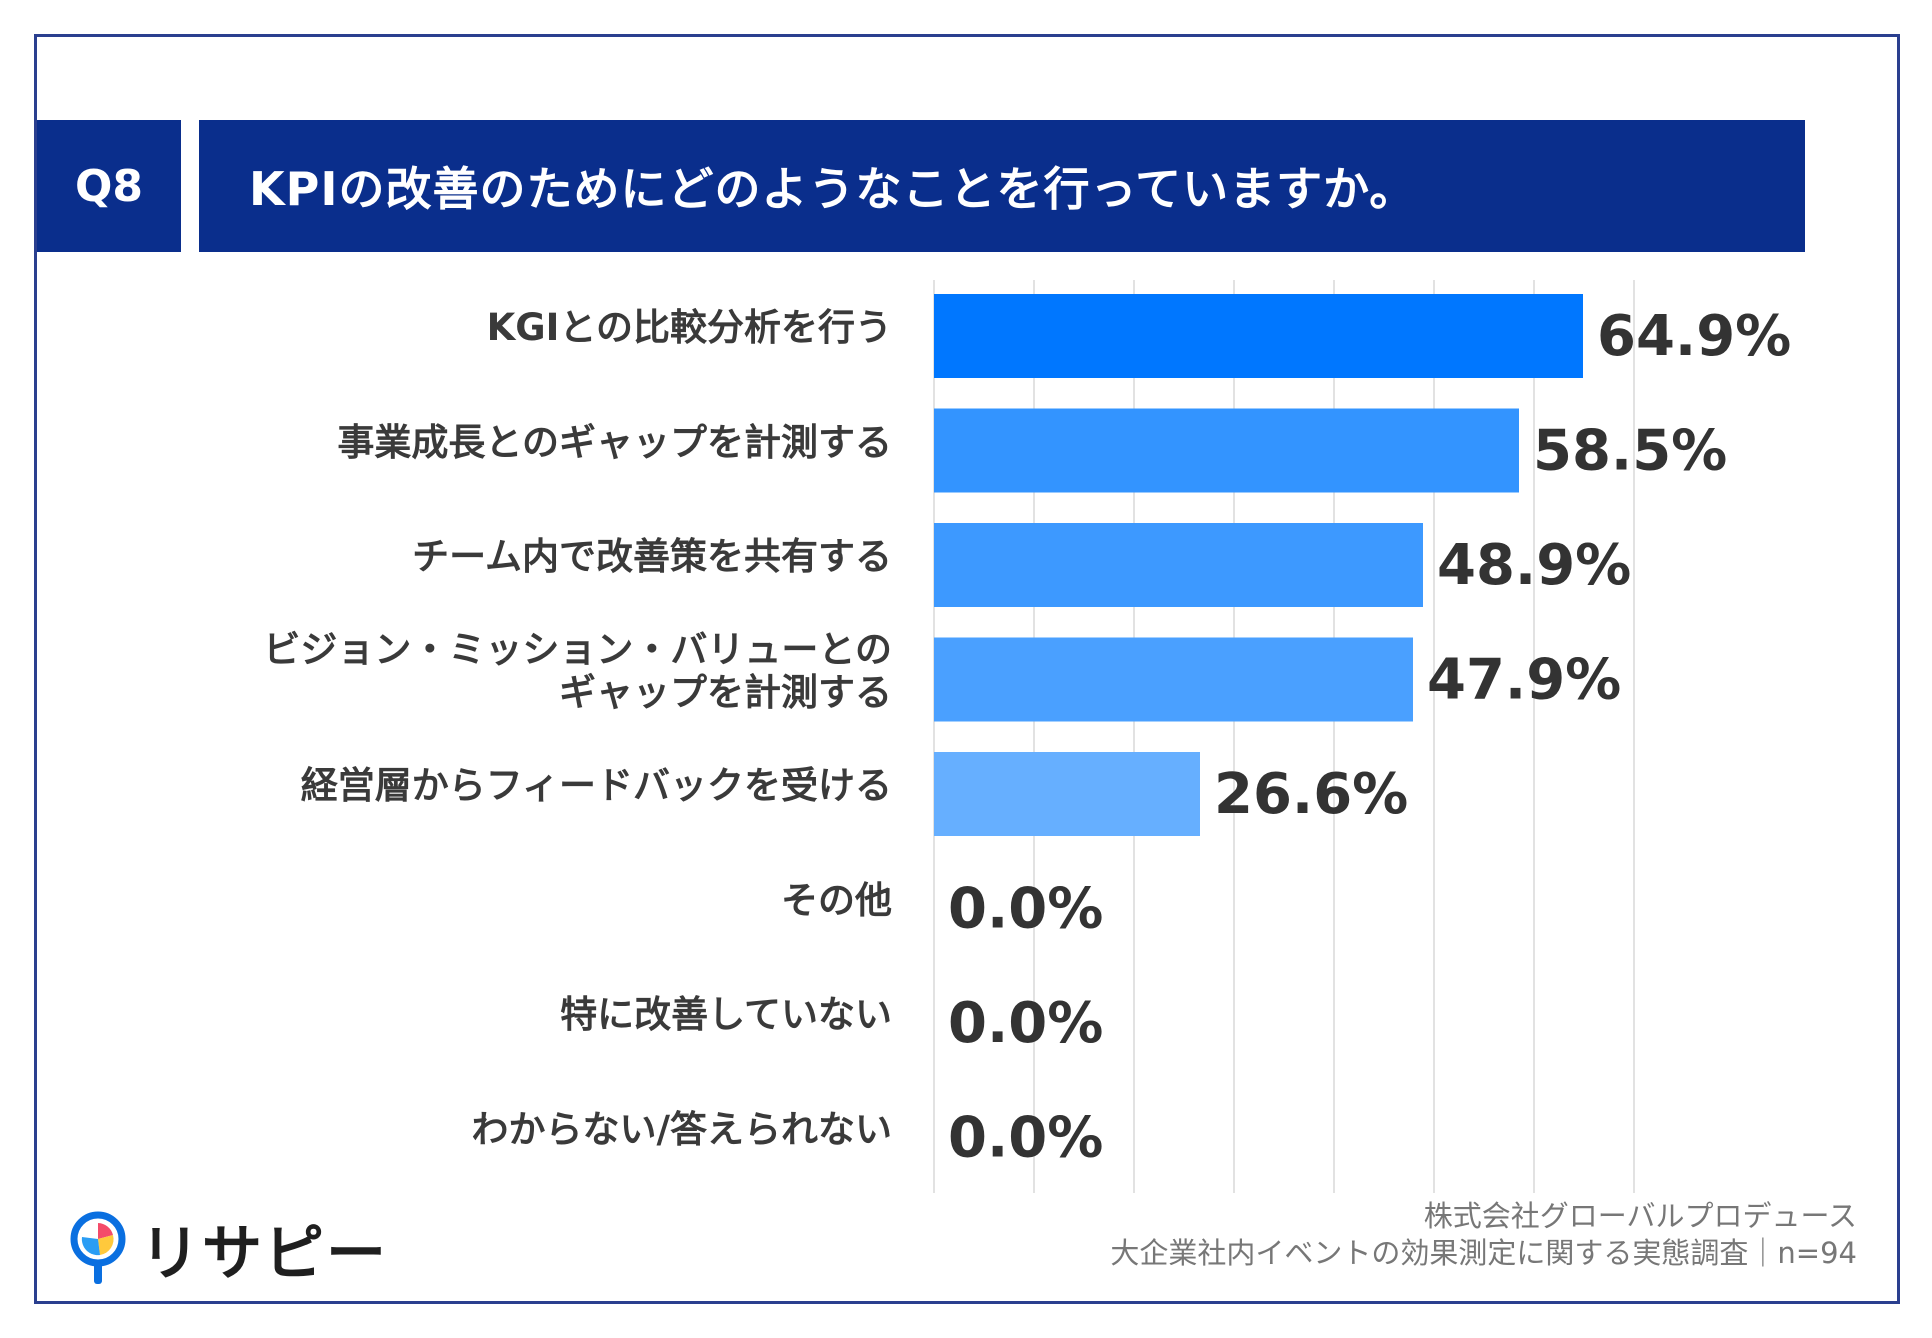 This screenshot has height=1338, width=1932. Describe the element at coordinates (532, 1015) in the screenshot. I see `category-label: 特に改善していない` at that location.